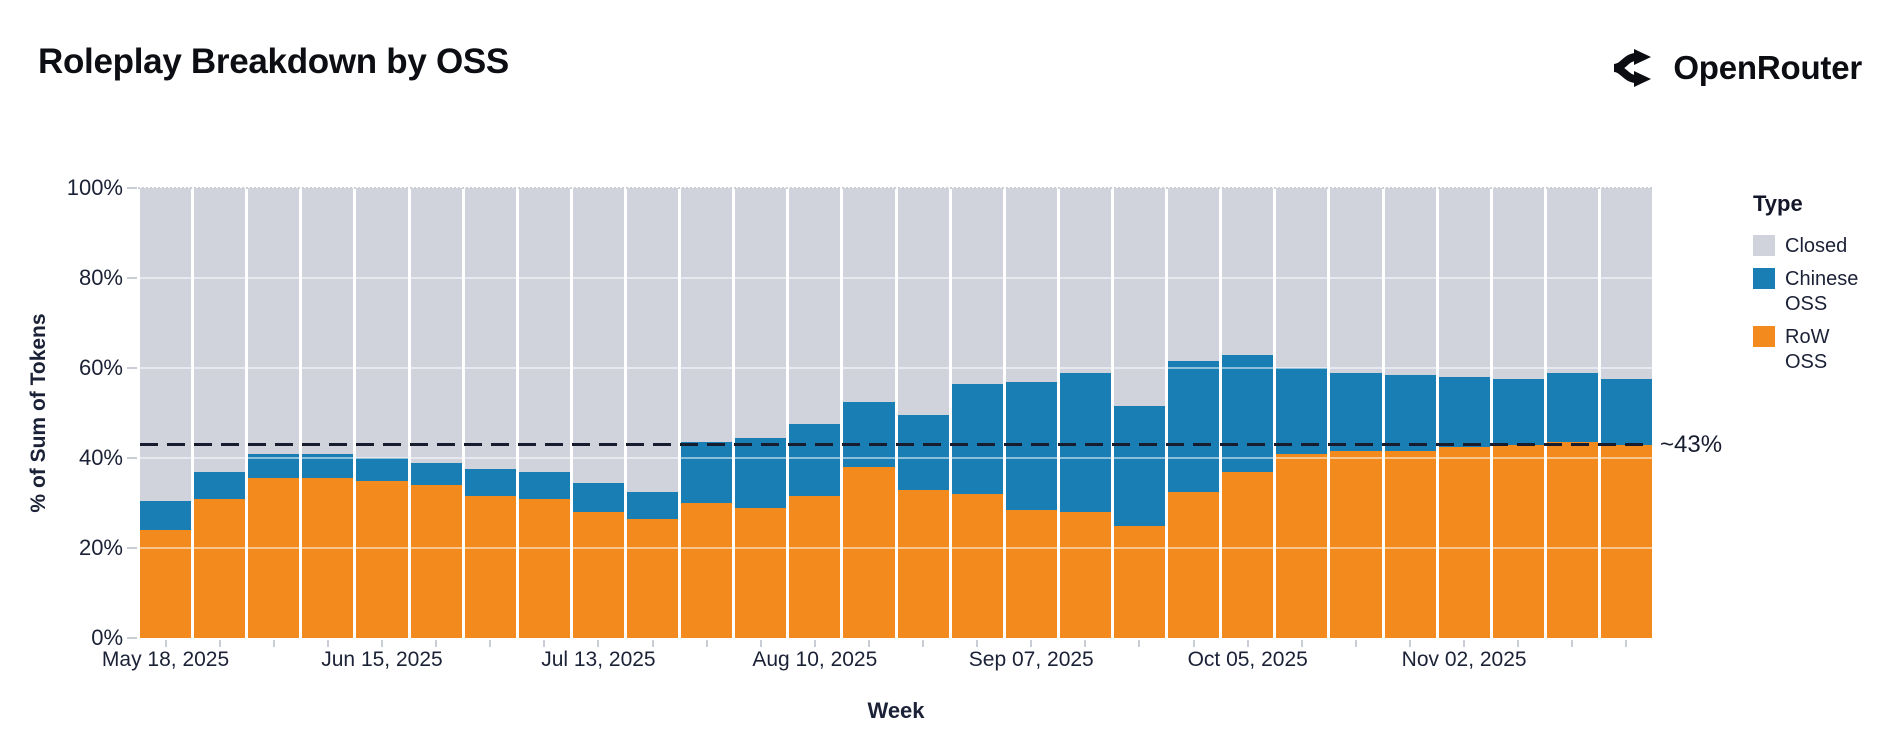 This screenshot has width=1878, height=730. Describe the element at coordinates (100, 367) in the screenshot. I see `y-tick-label-60: 60%` at that location.